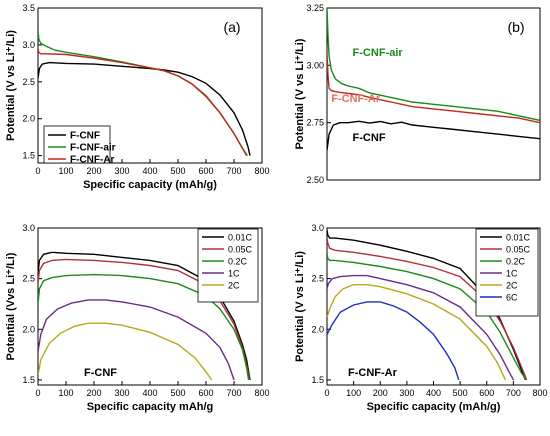 The height and width of the screenshot is (436, 550). Describe the element at coordinates (378, 53) in the screenshot. I see `annotation-label: F-CNF-air` at that location.